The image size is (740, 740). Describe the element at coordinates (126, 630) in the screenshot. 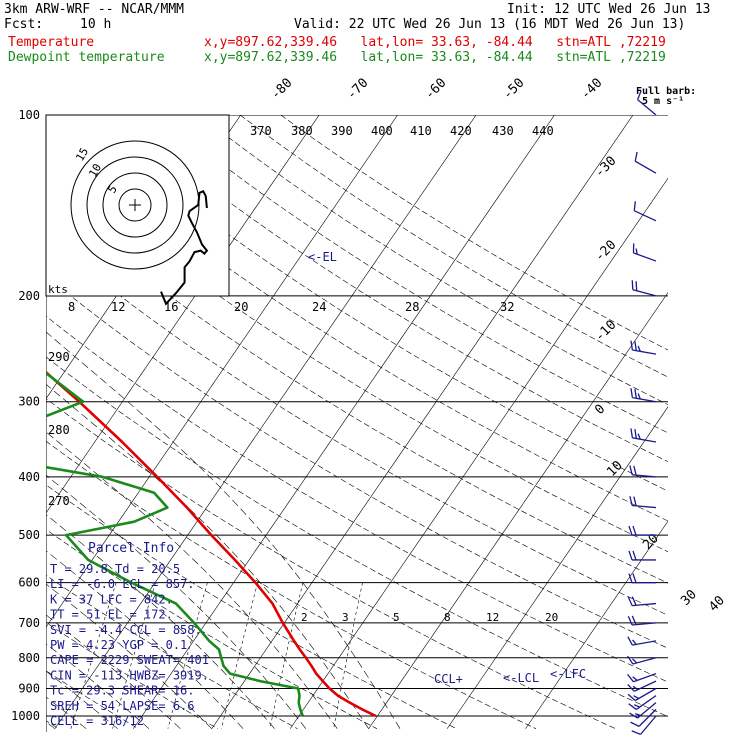

I see `parcel-info-row: SVI = -4.4 CCL = 858.` at that location.